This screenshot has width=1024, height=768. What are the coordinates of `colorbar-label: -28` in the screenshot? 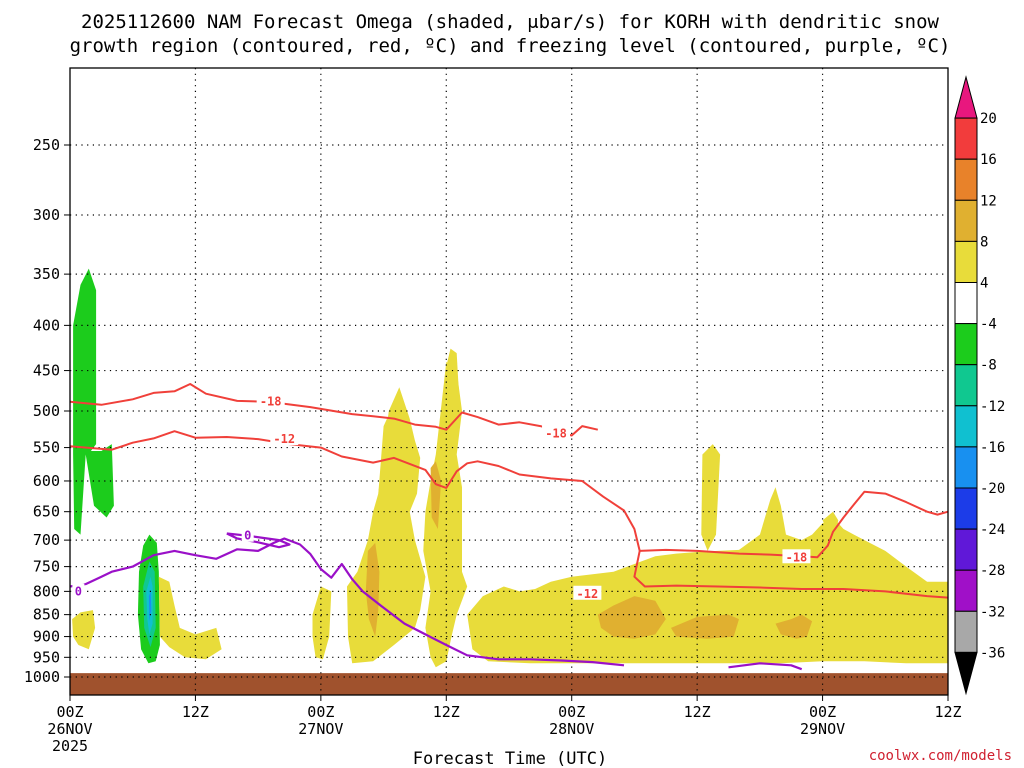 It's located at (992, 571).